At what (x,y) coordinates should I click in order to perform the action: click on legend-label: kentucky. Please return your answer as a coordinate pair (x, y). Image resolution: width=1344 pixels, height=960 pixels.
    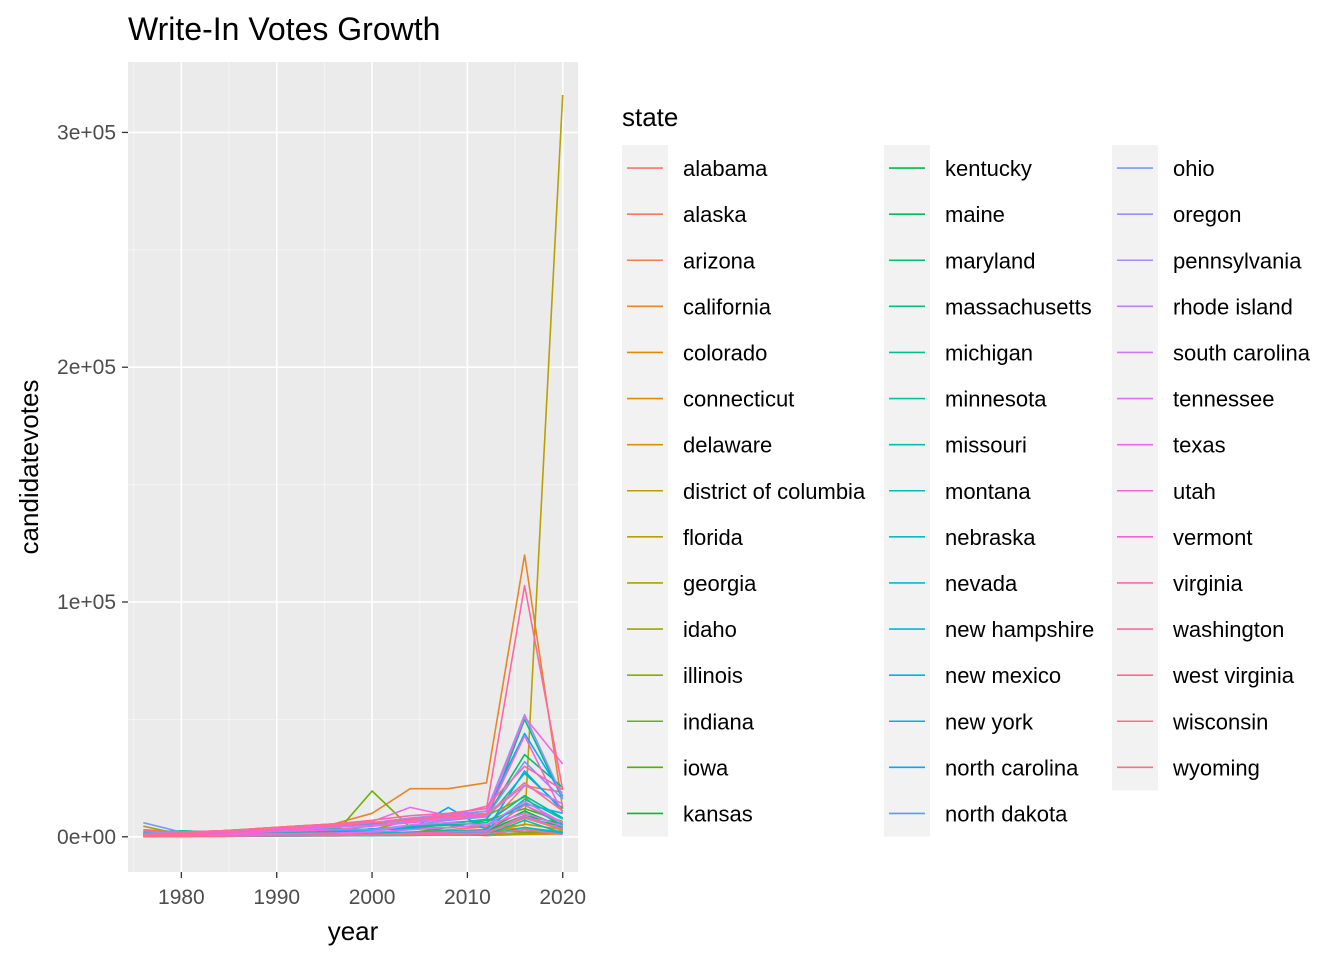
    Looking at the image, I should click on (988, 168).